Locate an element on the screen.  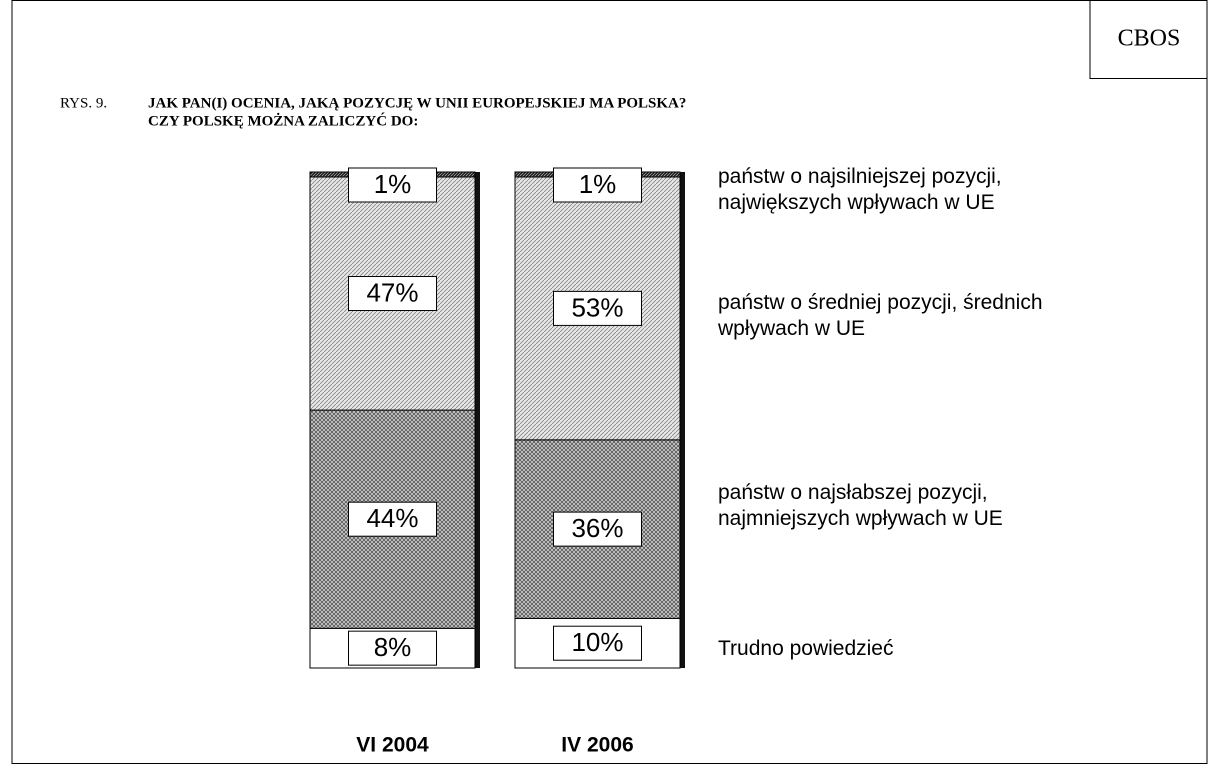
value-label: 47% is located at coordinates (392, 292).